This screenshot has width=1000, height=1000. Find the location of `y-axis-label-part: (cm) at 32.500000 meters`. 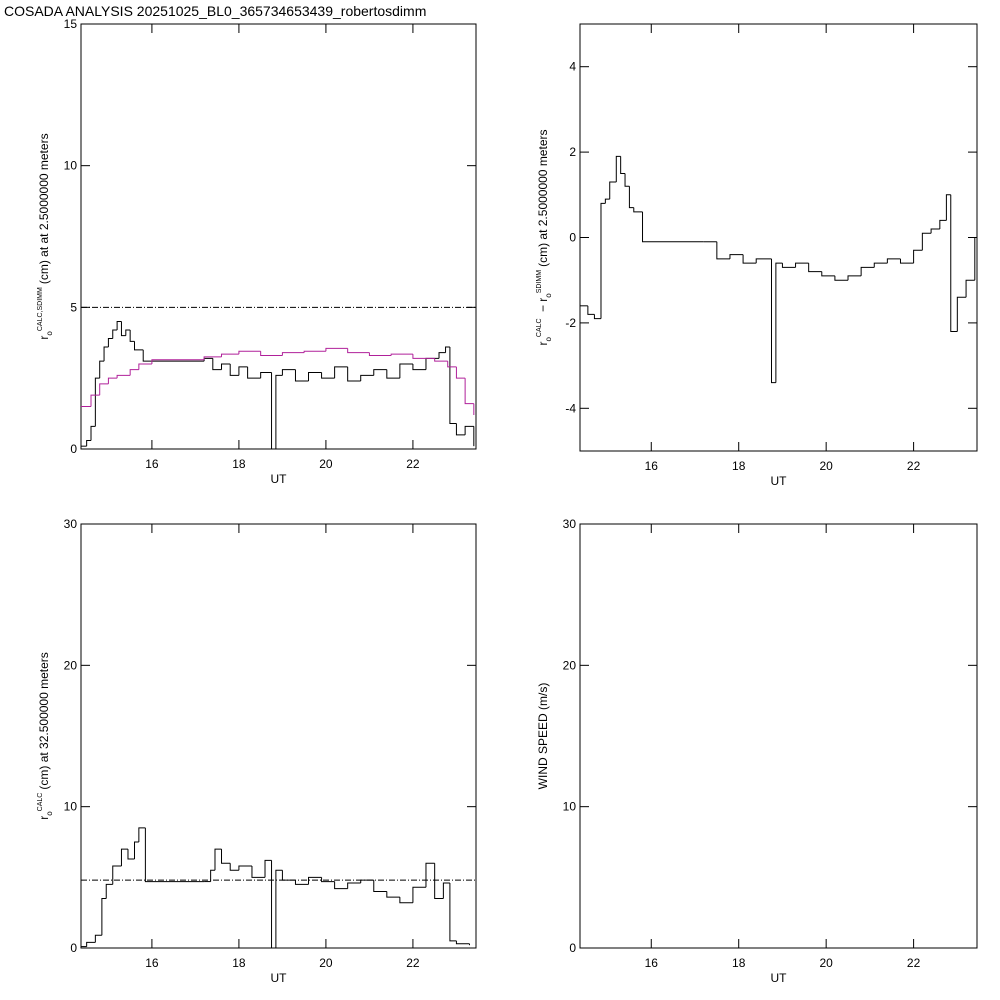

y-axis-label-part: (cm) at 32.500000 meters is located at coordinates (44, 720).